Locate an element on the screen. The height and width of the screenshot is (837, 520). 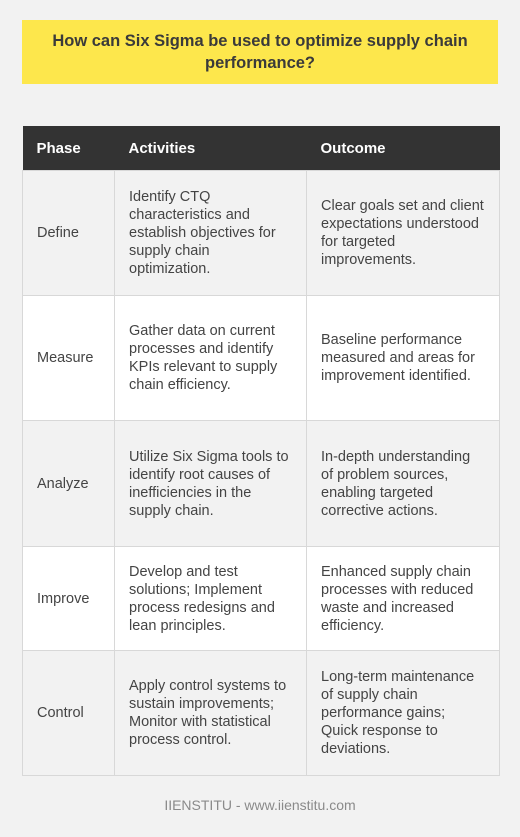
phase-cell: Improve is located at coordinates (68, 598).